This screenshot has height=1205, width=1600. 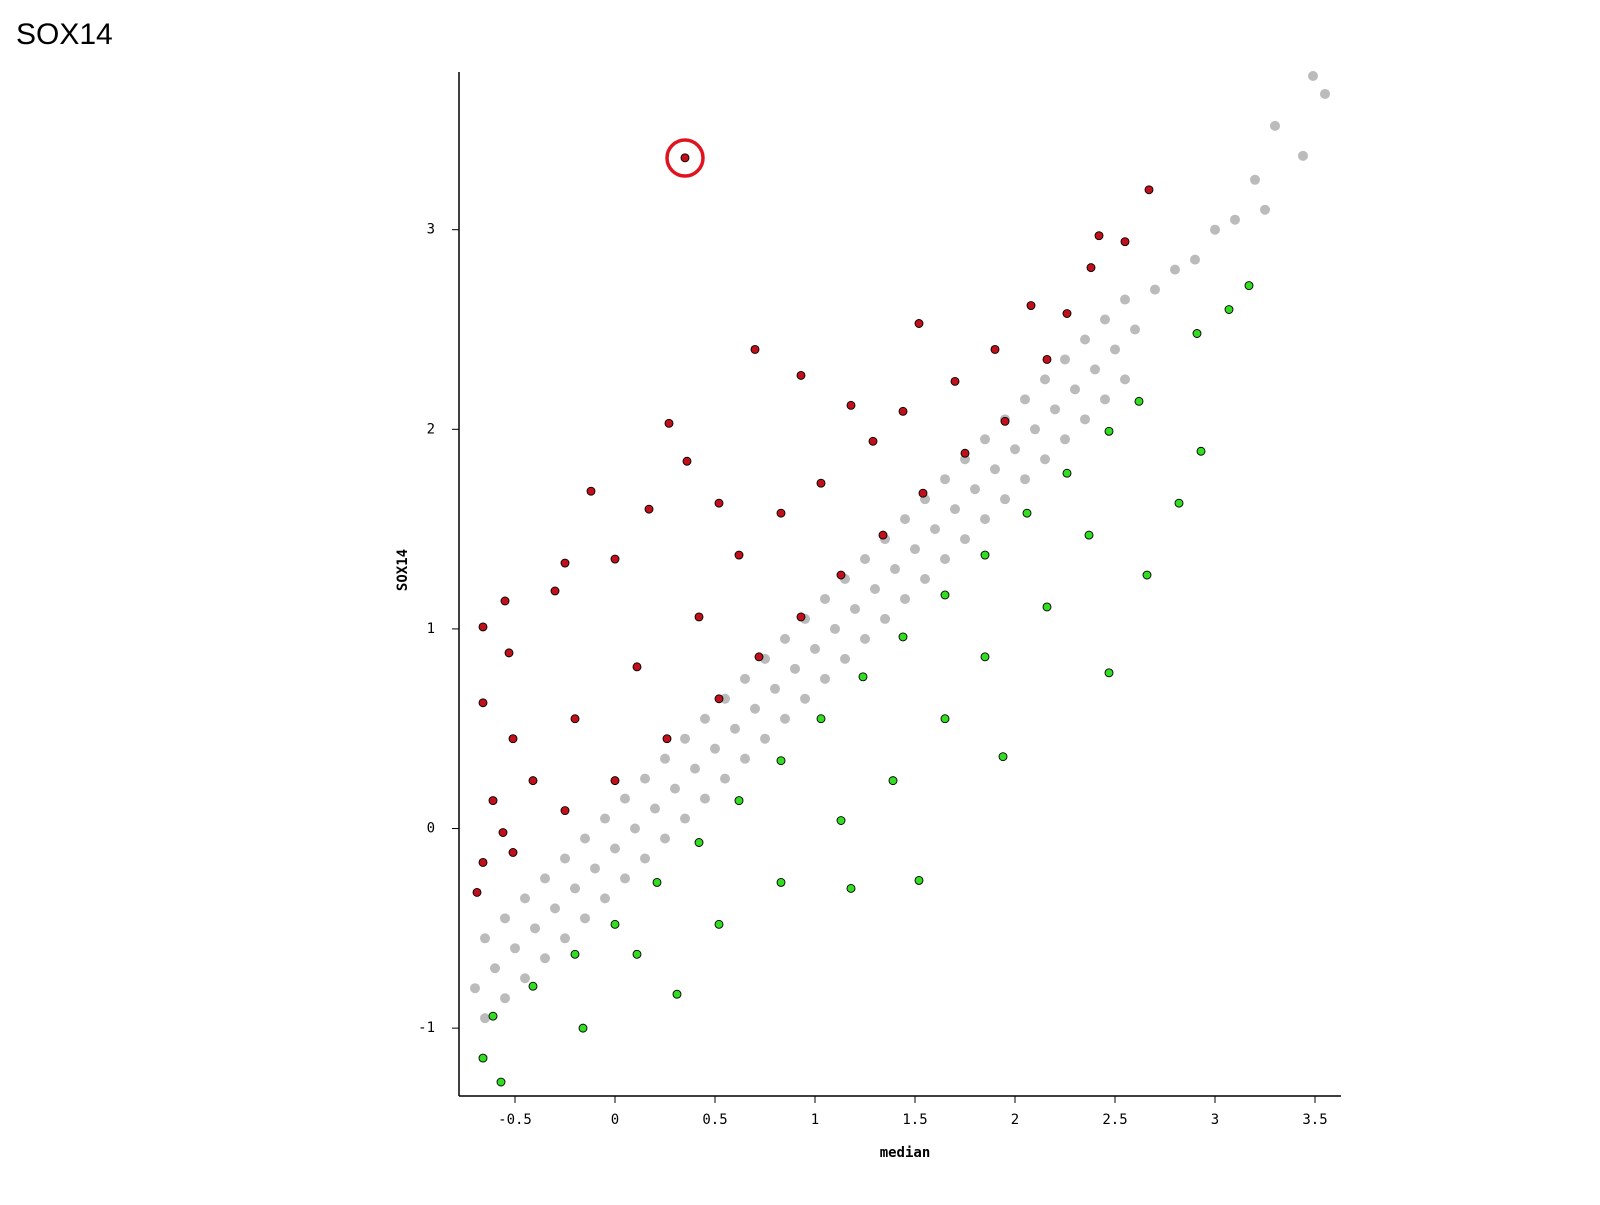 I want to click on y-tick-label: -1, so click(x=426, y=1028).